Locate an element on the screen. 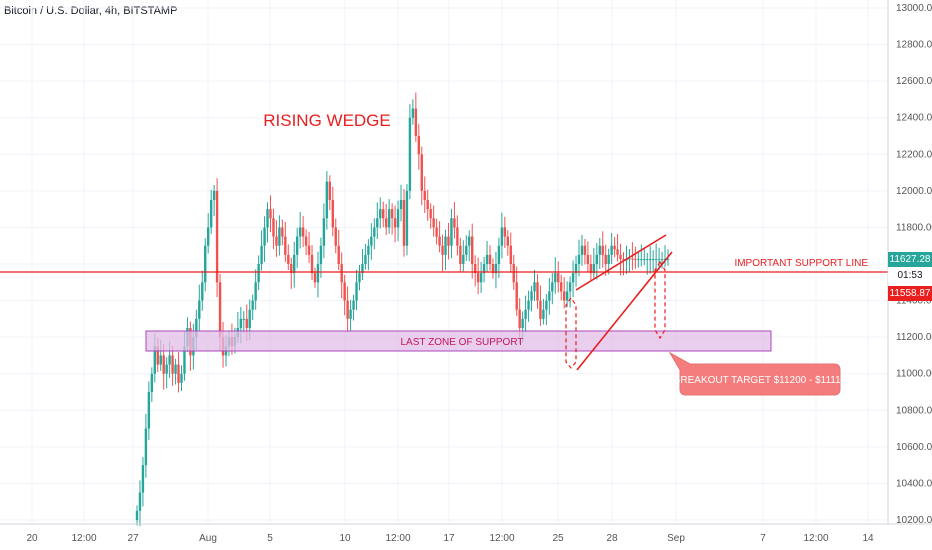 The image size is (932, 550). countdown-tag: 01:53 is located at coordinates (910, 275).